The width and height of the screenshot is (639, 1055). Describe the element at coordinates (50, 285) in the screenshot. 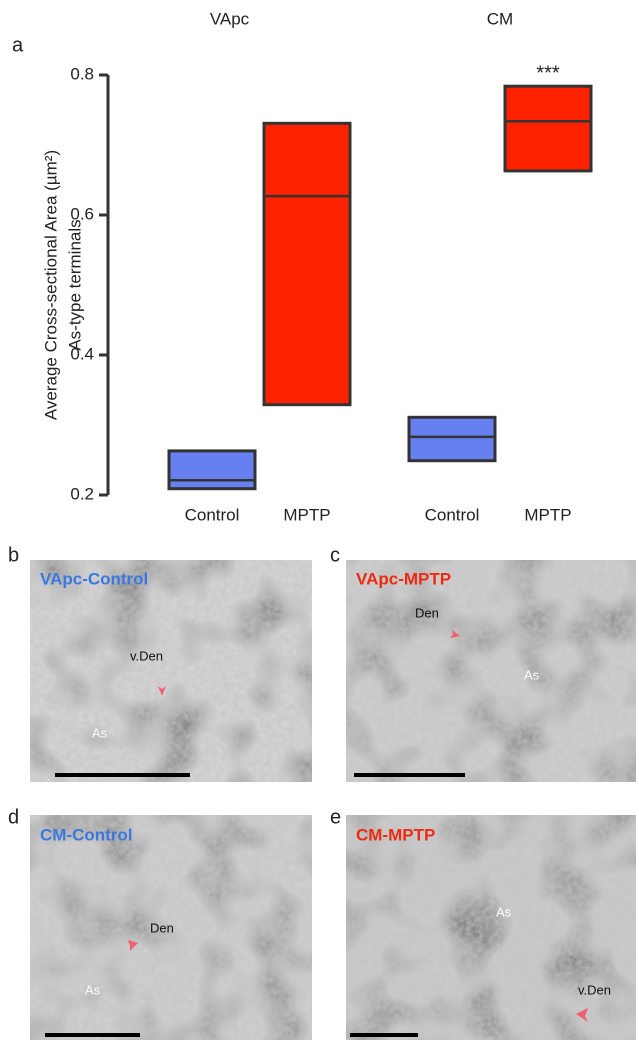

I see `y-axis-label: Average Cross-sectional Area (µm²)` at that location.